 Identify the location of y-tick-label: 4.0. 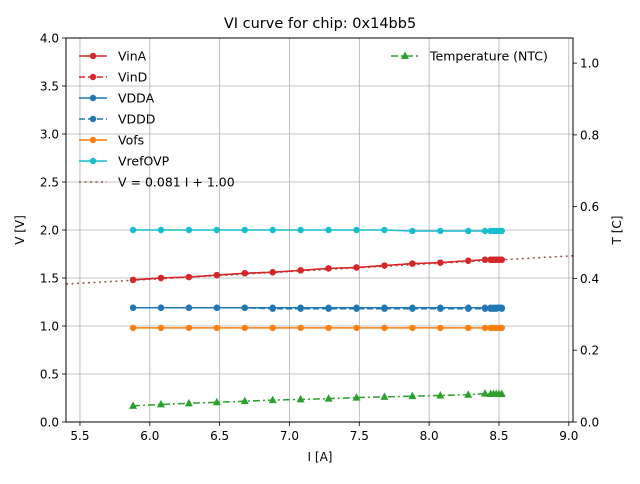
(49, 39).